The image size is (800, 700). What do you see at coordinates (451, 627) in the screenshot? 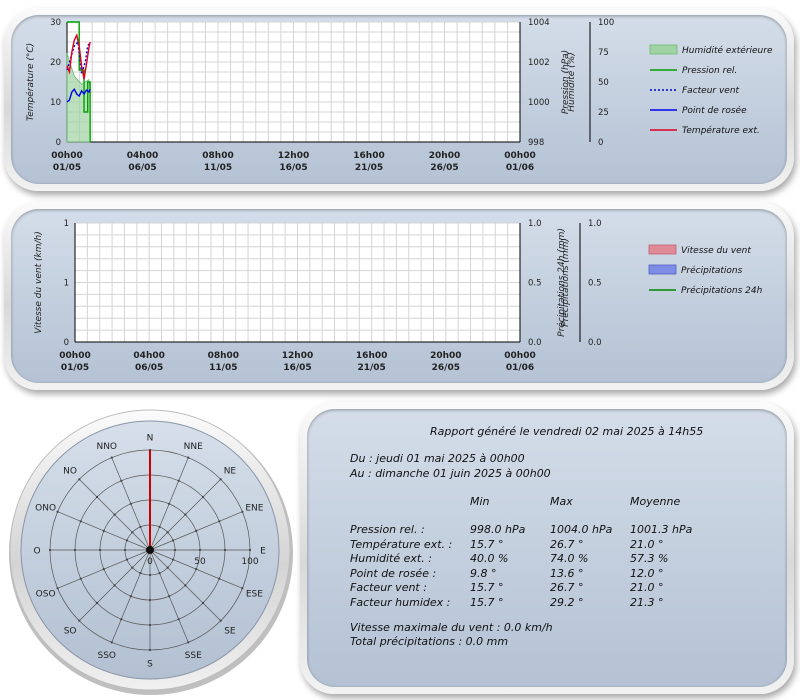
I see `report-max-wind: Vitesse maximale du vent : 0.0 km/h` at bounding box center [451, 627].